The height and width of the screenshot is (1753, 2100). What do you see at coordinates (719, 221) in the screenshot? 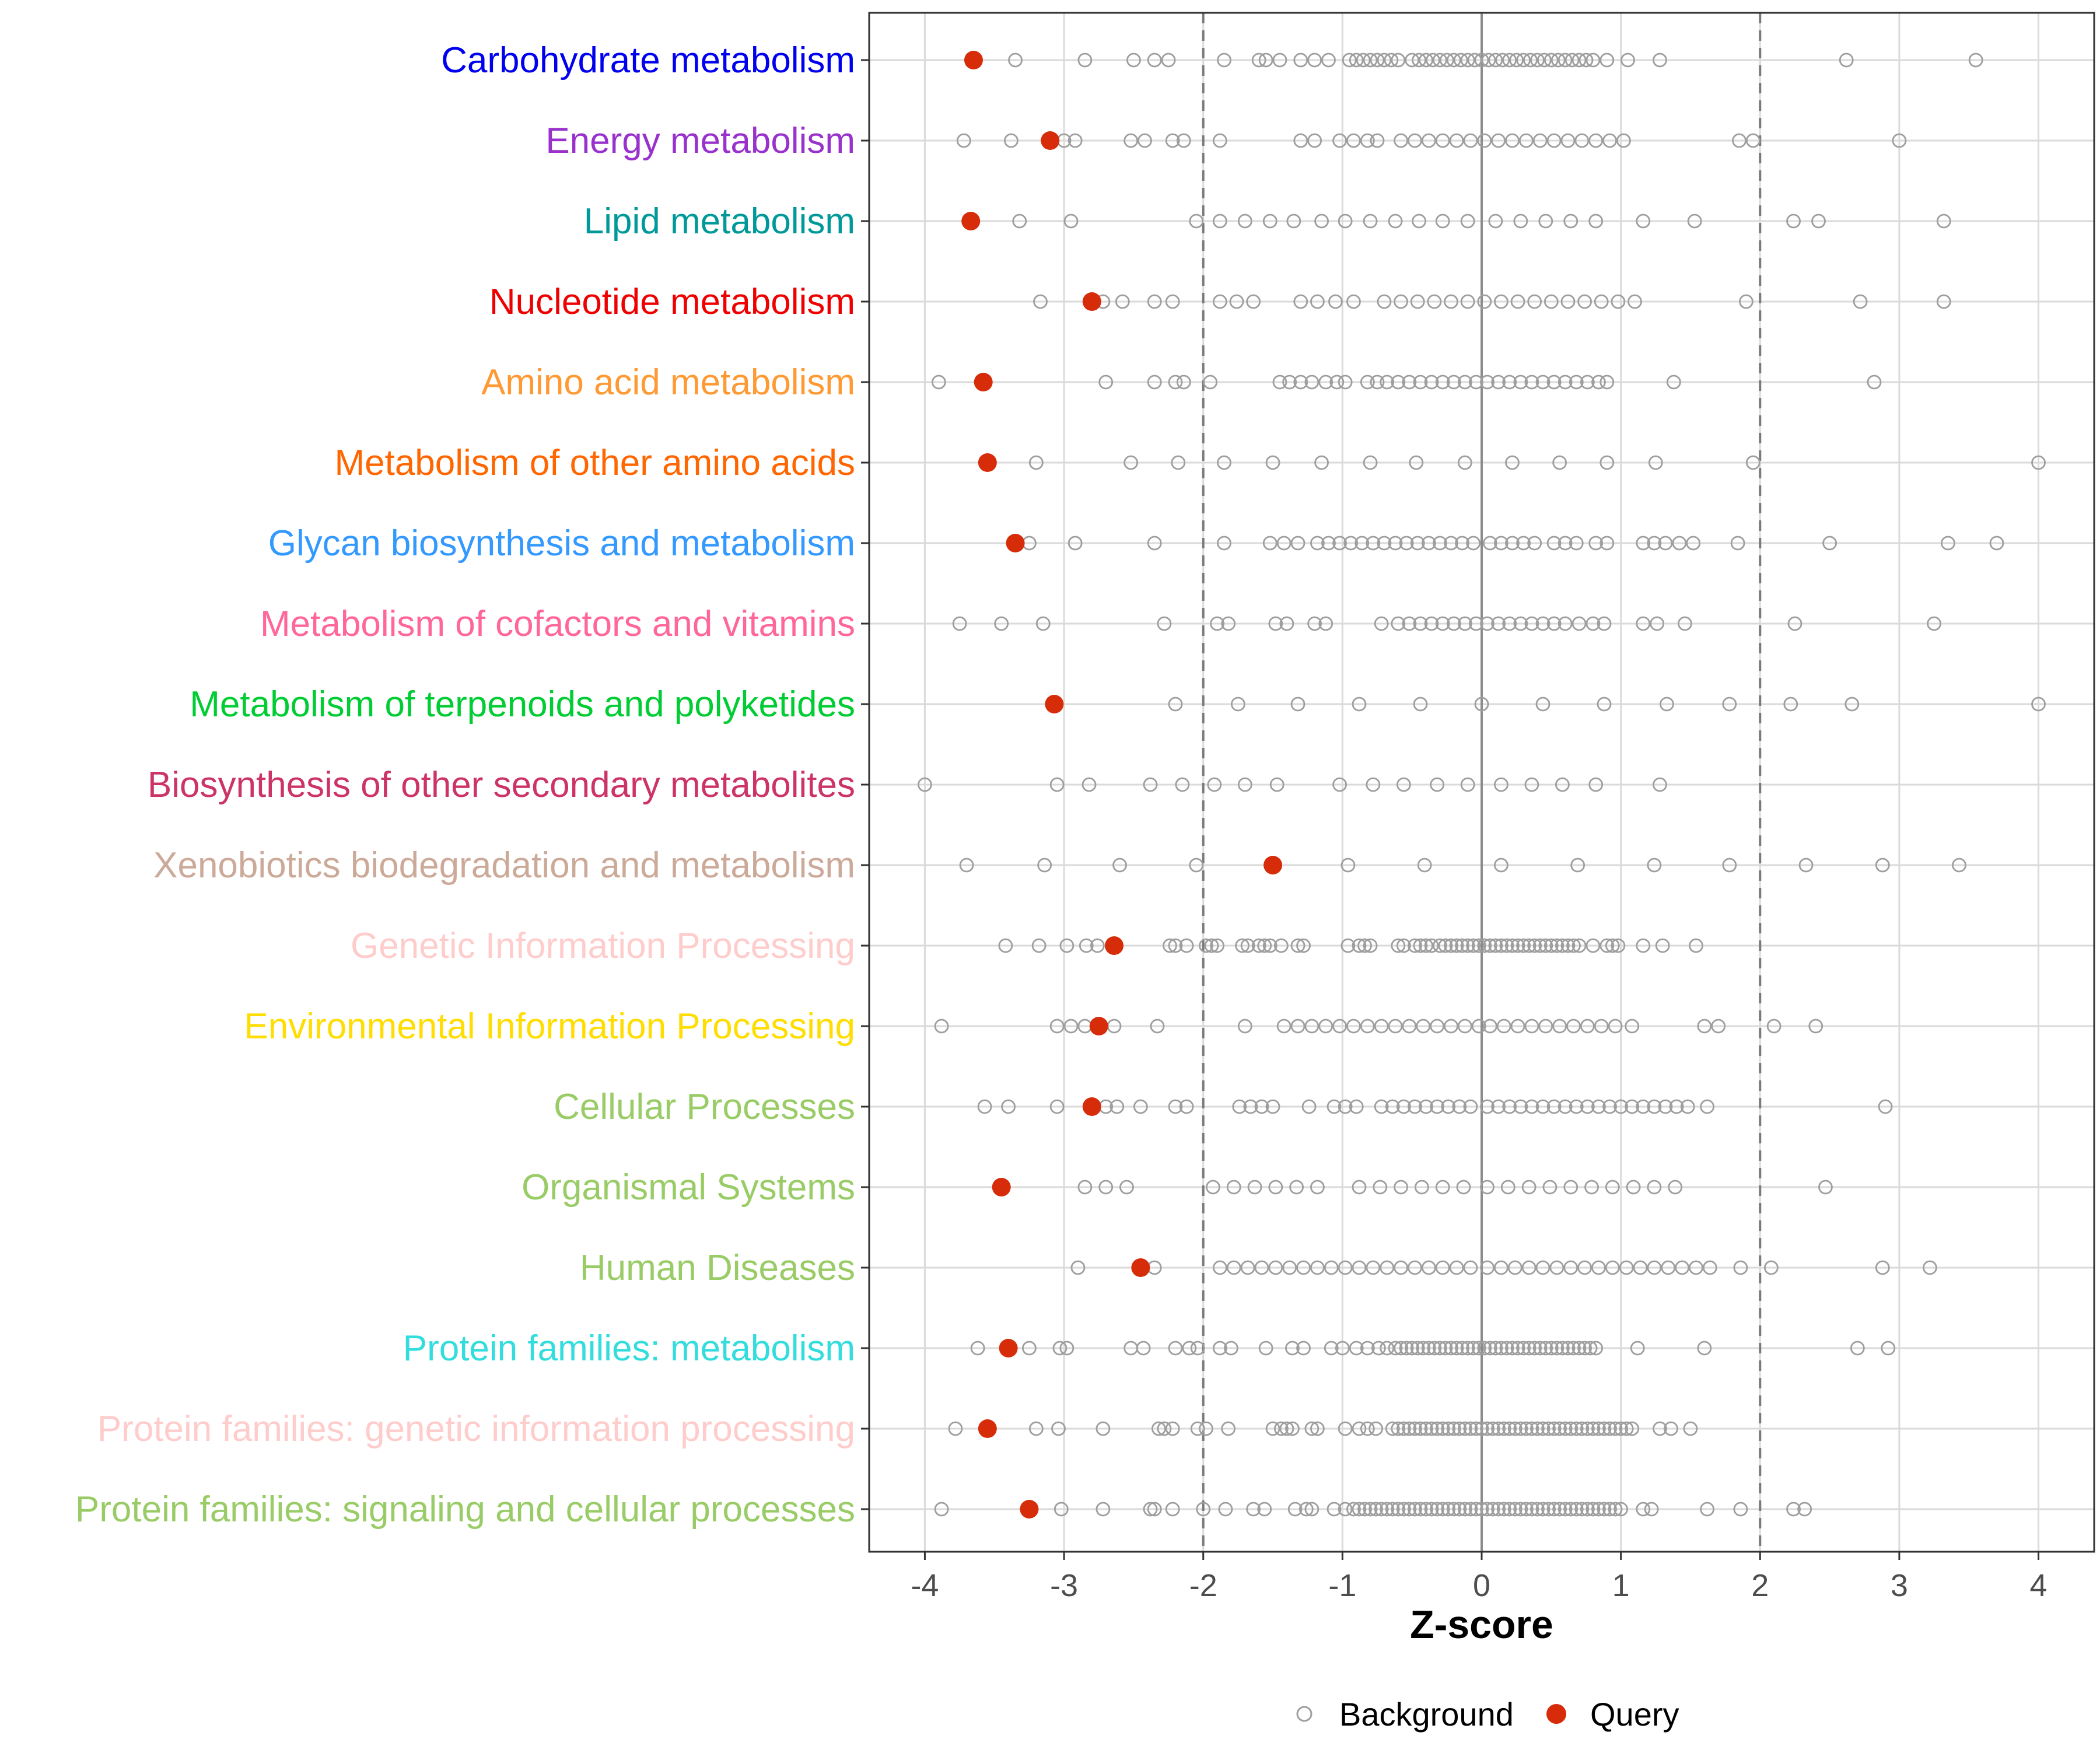
I see `category-label: Lipid metabolism` at bounding box center [719, 221].